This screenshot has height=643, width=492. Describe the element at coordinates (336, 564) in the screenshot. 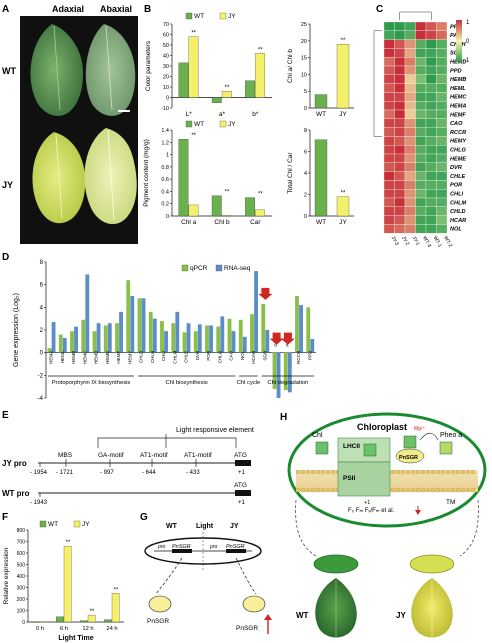

I see `chloroplast-icon-wt` at that location.